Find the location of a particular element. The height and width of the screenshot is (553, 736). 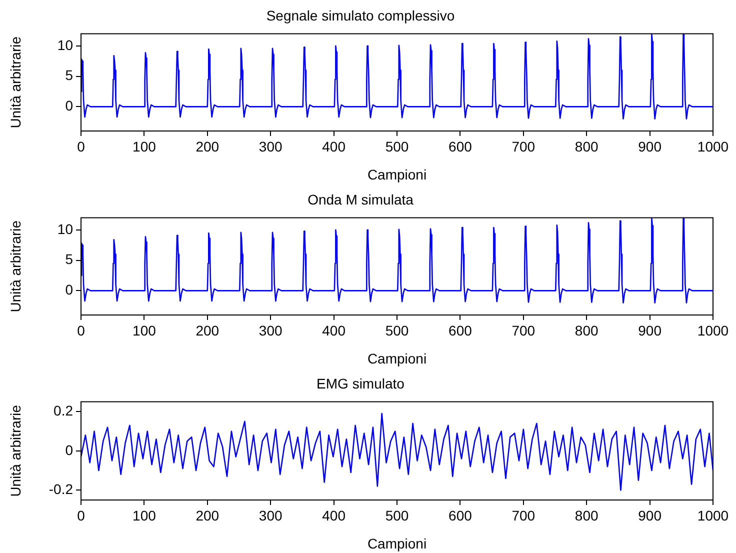

chart-title: EMG simulato is located at coordinates (360, 383).